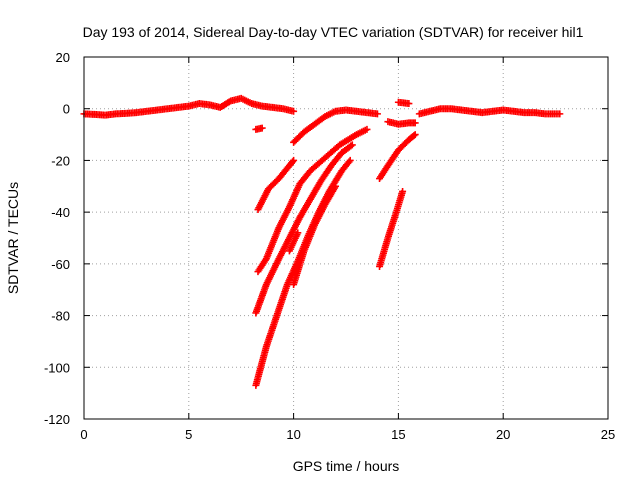 The image size is (640, 480). I want to click on y-tick-label: 20, so click(63, 57).